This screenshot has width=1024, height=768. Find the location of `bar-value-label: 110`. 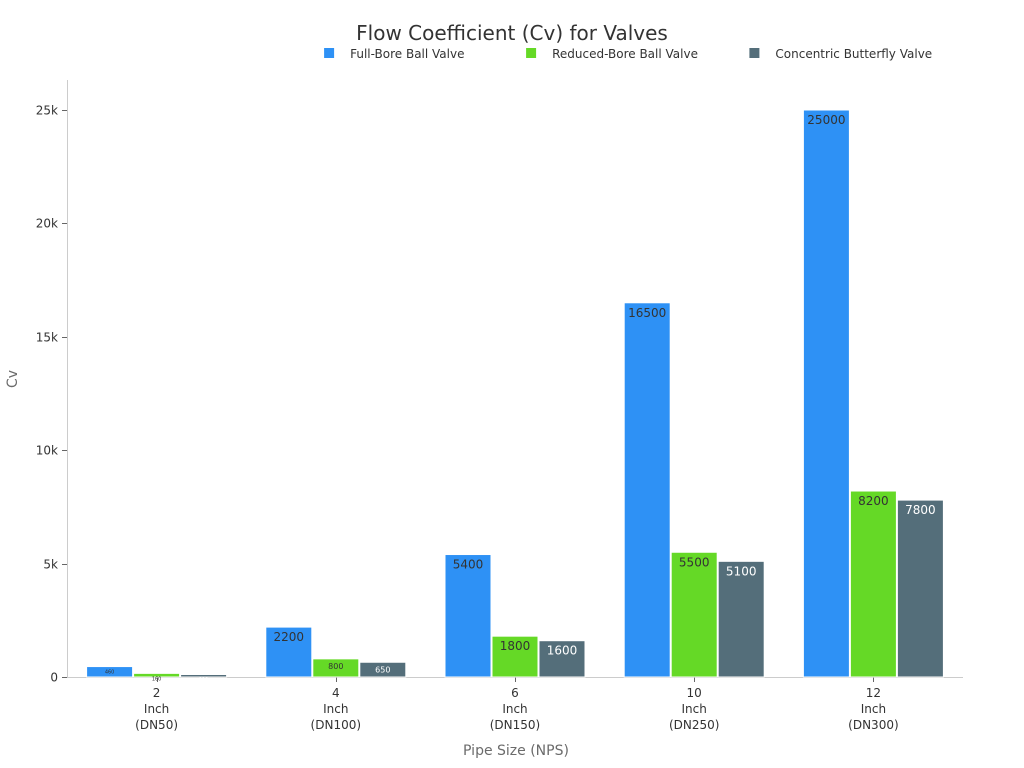

bar-value-label: 110 is located at coordinates (204, 681).